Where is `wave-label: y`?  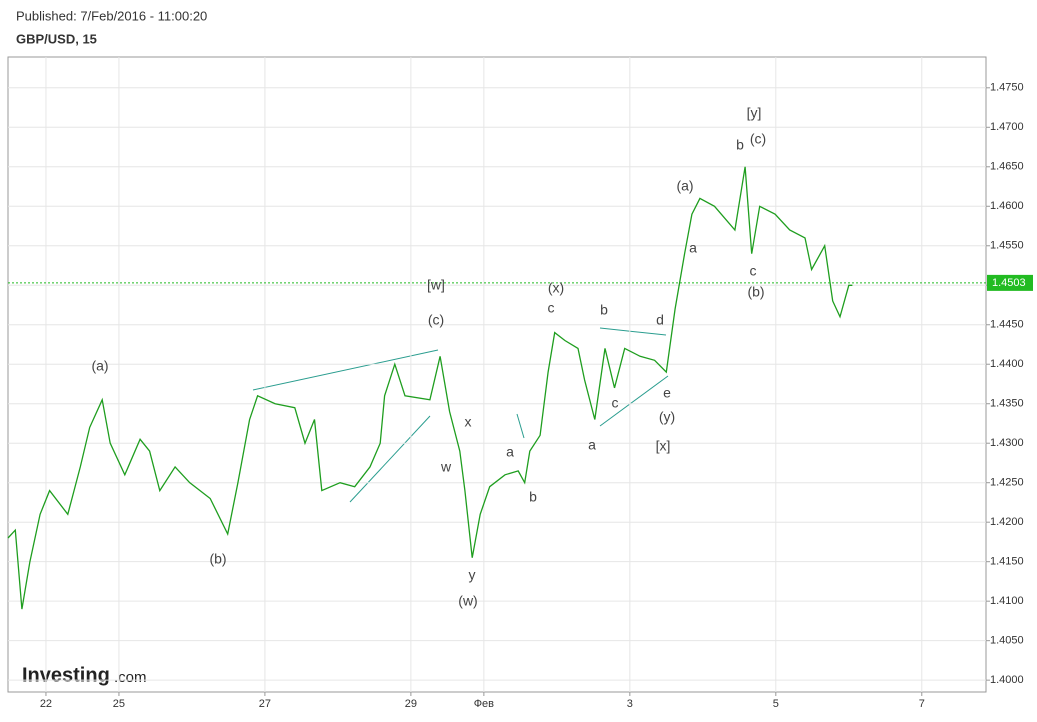 wave-label: y is located at coordinates (472, 575).